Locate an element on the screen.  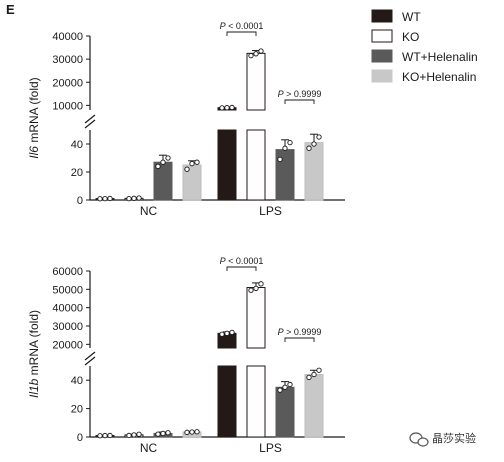
watermark-text: 晶莎实验 is located at coordinates (454, 438).